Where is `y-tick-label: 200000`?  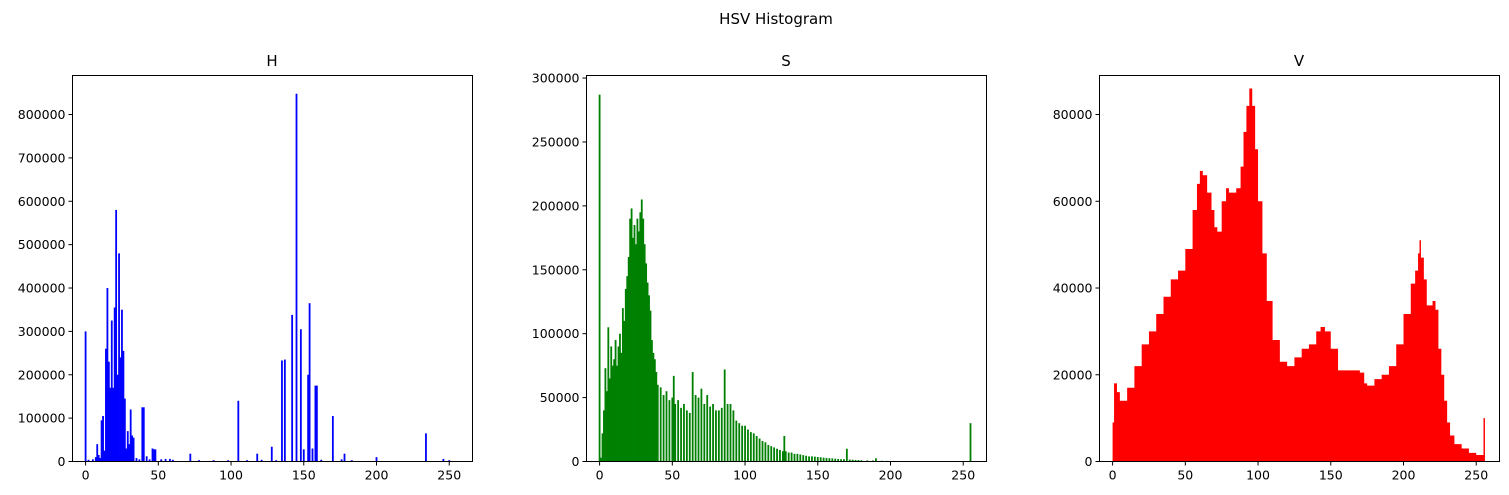
y-tick-label: 200000 is located at coordinates (42, 374).